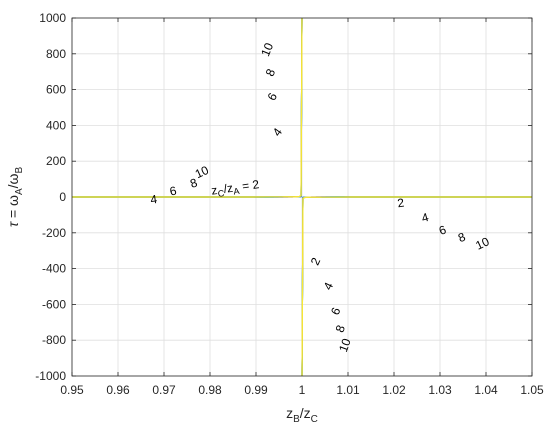  Describe the element at coordinates (56, 90) in the screenshot. I see `y-tick-label: 600` at that location.